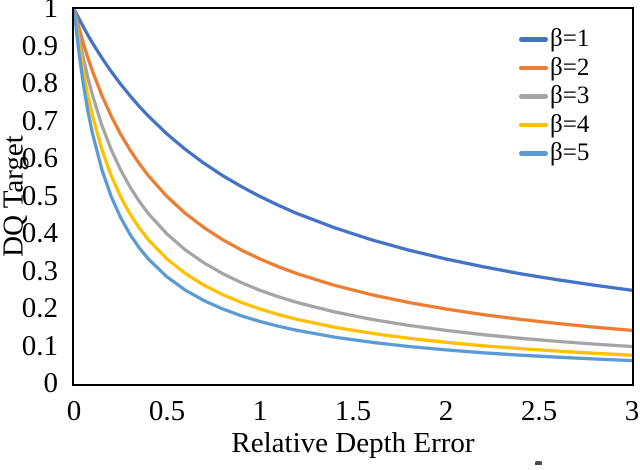 This screenshot has width=640, height=470. I want to click on y-tick-label: 0.1, so click(39, 345).